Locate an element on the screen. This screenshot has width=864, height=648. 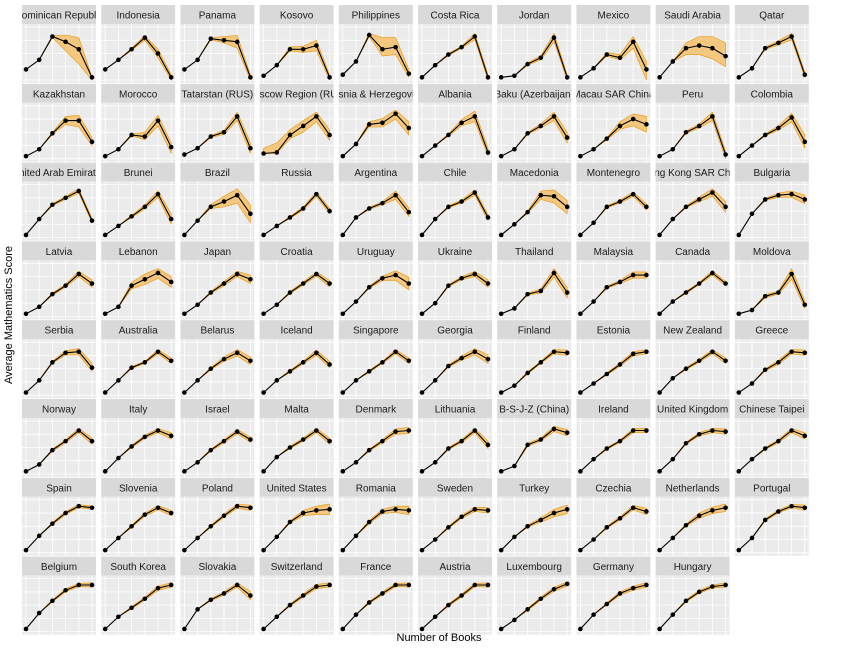
facet-panel: Luxembourg is located at coordinates (534, 595).